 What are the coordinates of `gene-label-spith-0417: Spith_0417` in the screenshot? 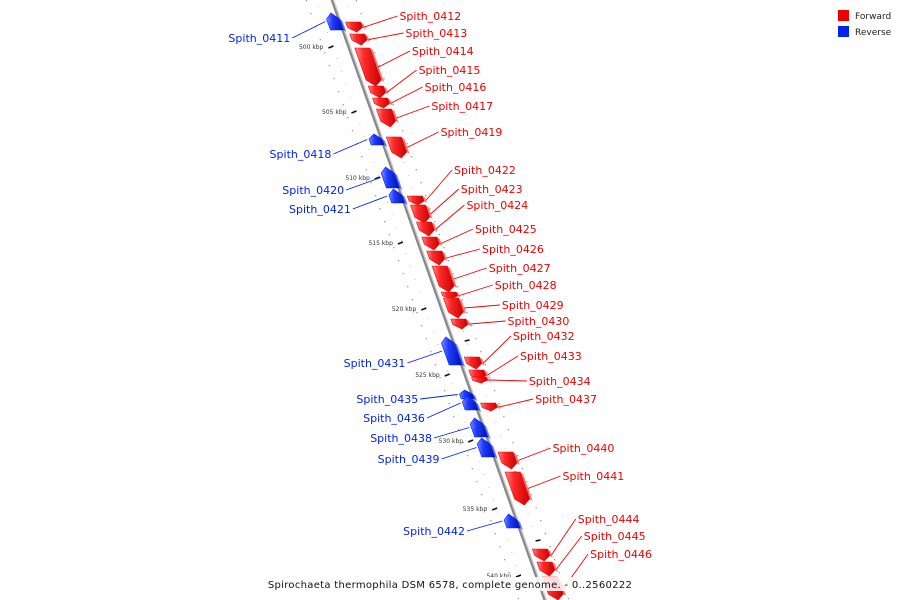 It's located at (462, 106).